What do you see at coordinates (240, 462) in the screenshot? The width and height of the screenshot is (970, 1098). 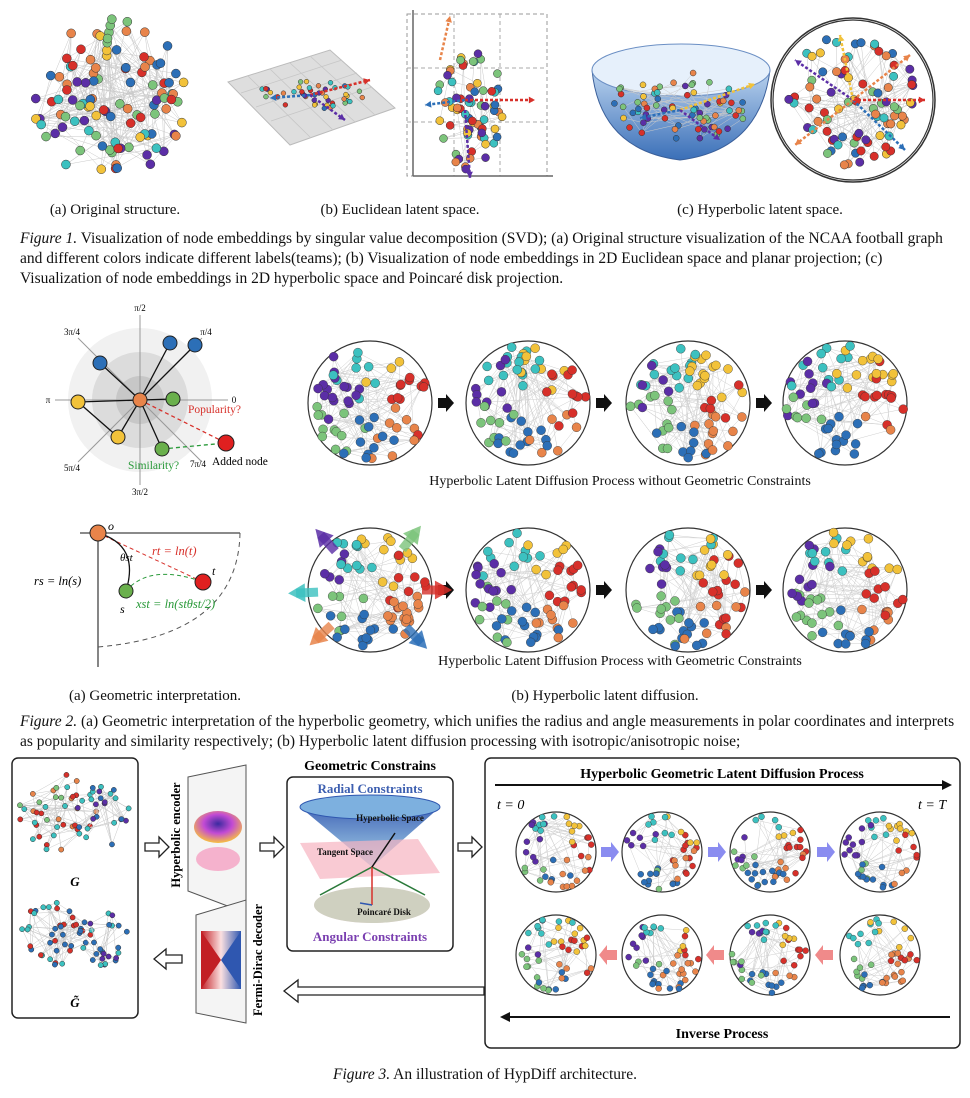 I see `added-node-label: Added node` at bounding box center [240, 462].